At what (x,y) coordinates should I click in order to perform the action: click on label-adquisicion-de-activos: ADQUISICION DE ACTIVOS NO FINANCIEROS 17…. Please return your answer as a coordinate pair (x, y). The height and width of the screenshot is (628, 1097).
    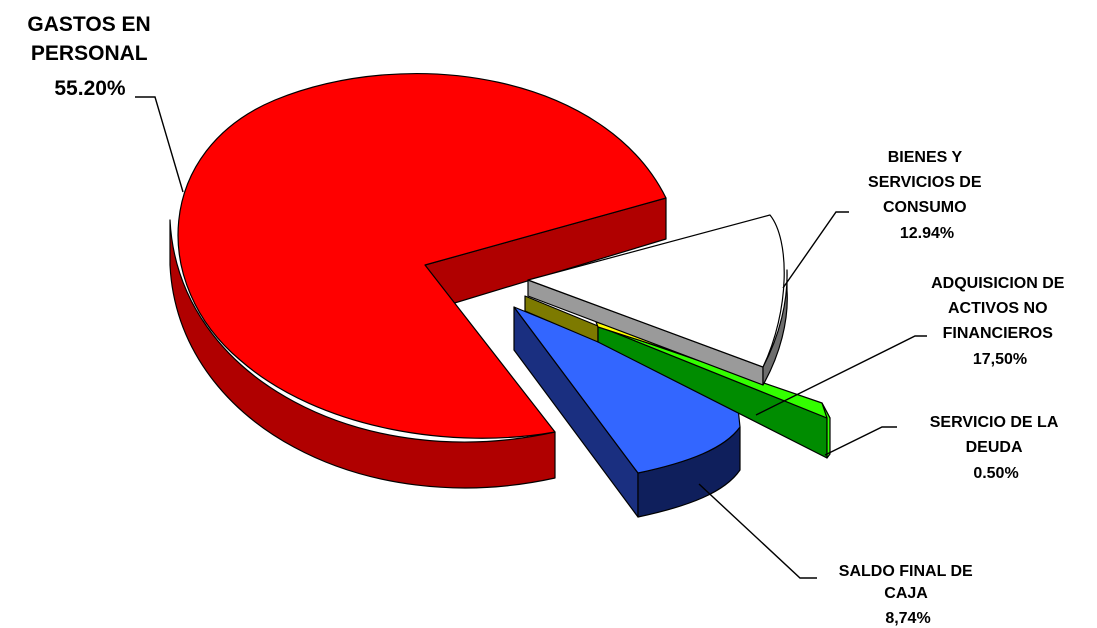
    Looking at the image, I should click on (1000, 321).